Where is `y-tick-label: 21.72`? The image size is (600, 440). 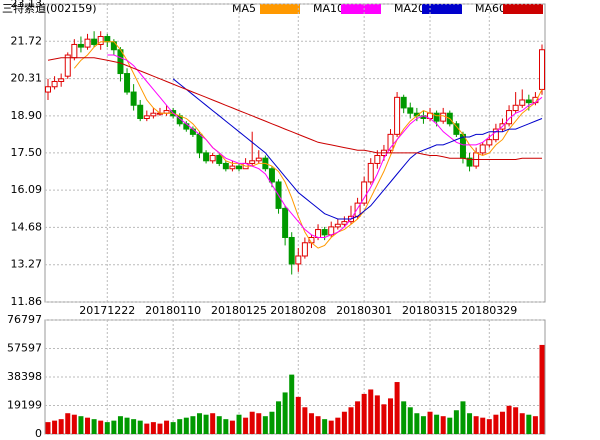
y-tick-label: 21.72 is located at coordinates (27, 40).